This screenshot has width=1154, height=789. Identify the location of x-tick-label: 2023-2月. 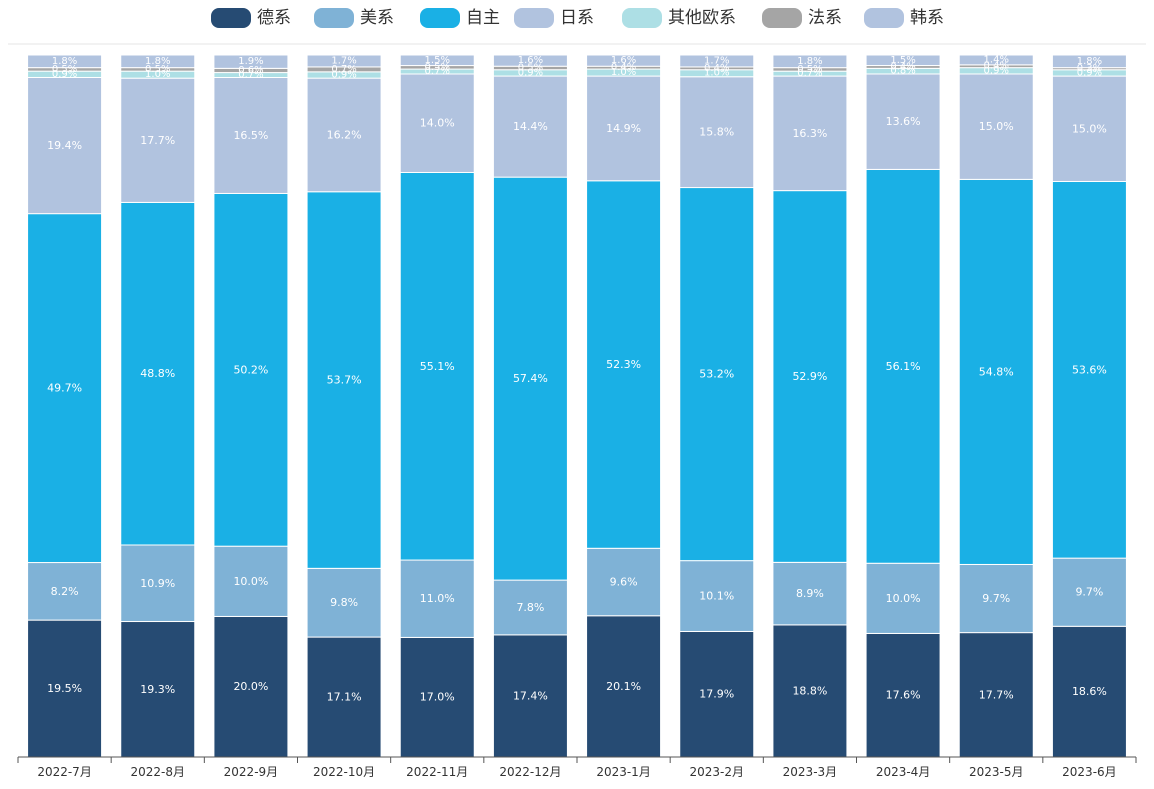
(716, 772).